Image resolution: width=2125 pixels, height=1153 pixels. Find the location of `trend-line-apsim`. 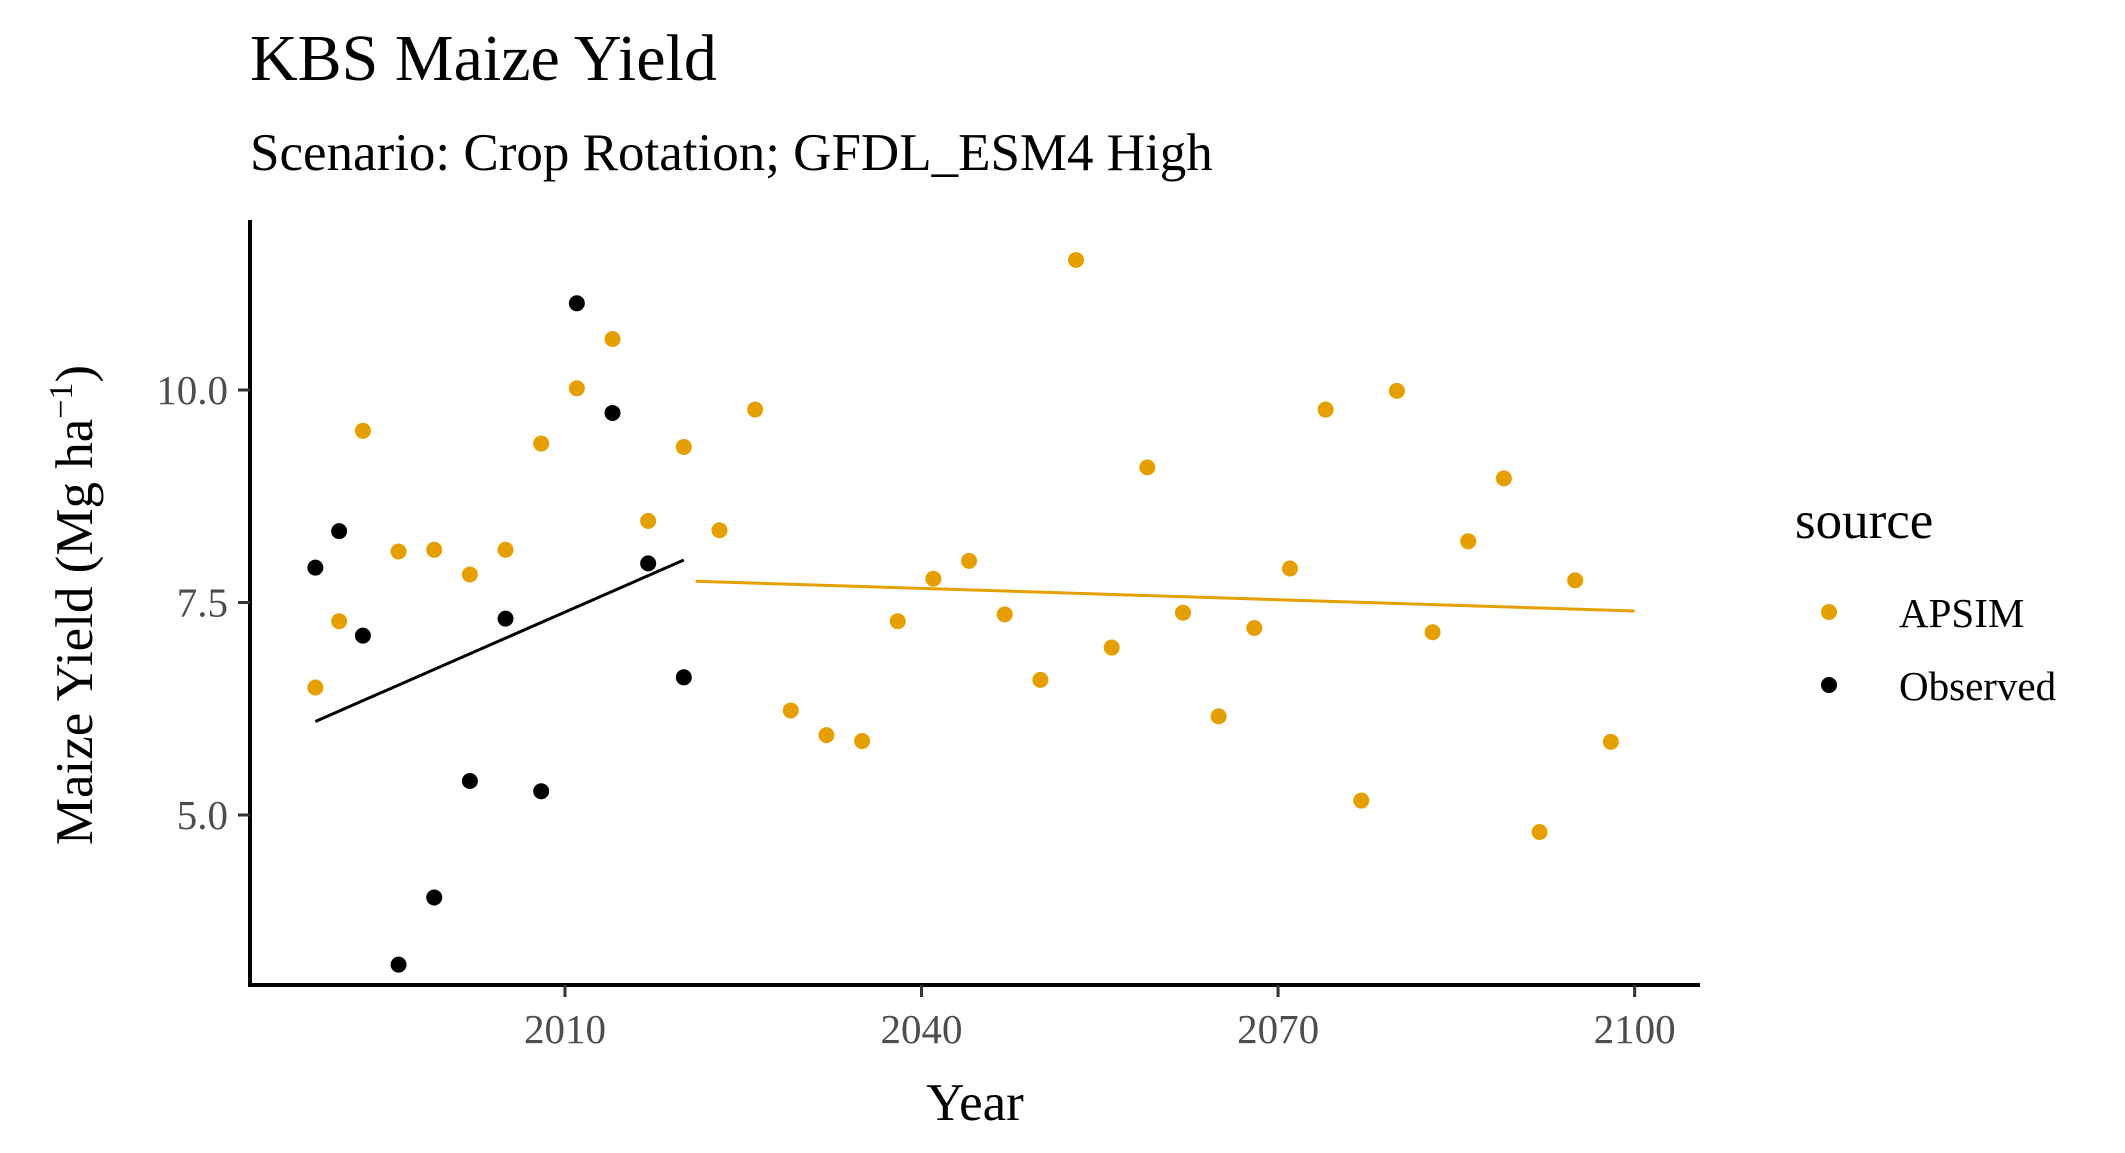

trend-line-apsim is located at coordinates (1165, 596).